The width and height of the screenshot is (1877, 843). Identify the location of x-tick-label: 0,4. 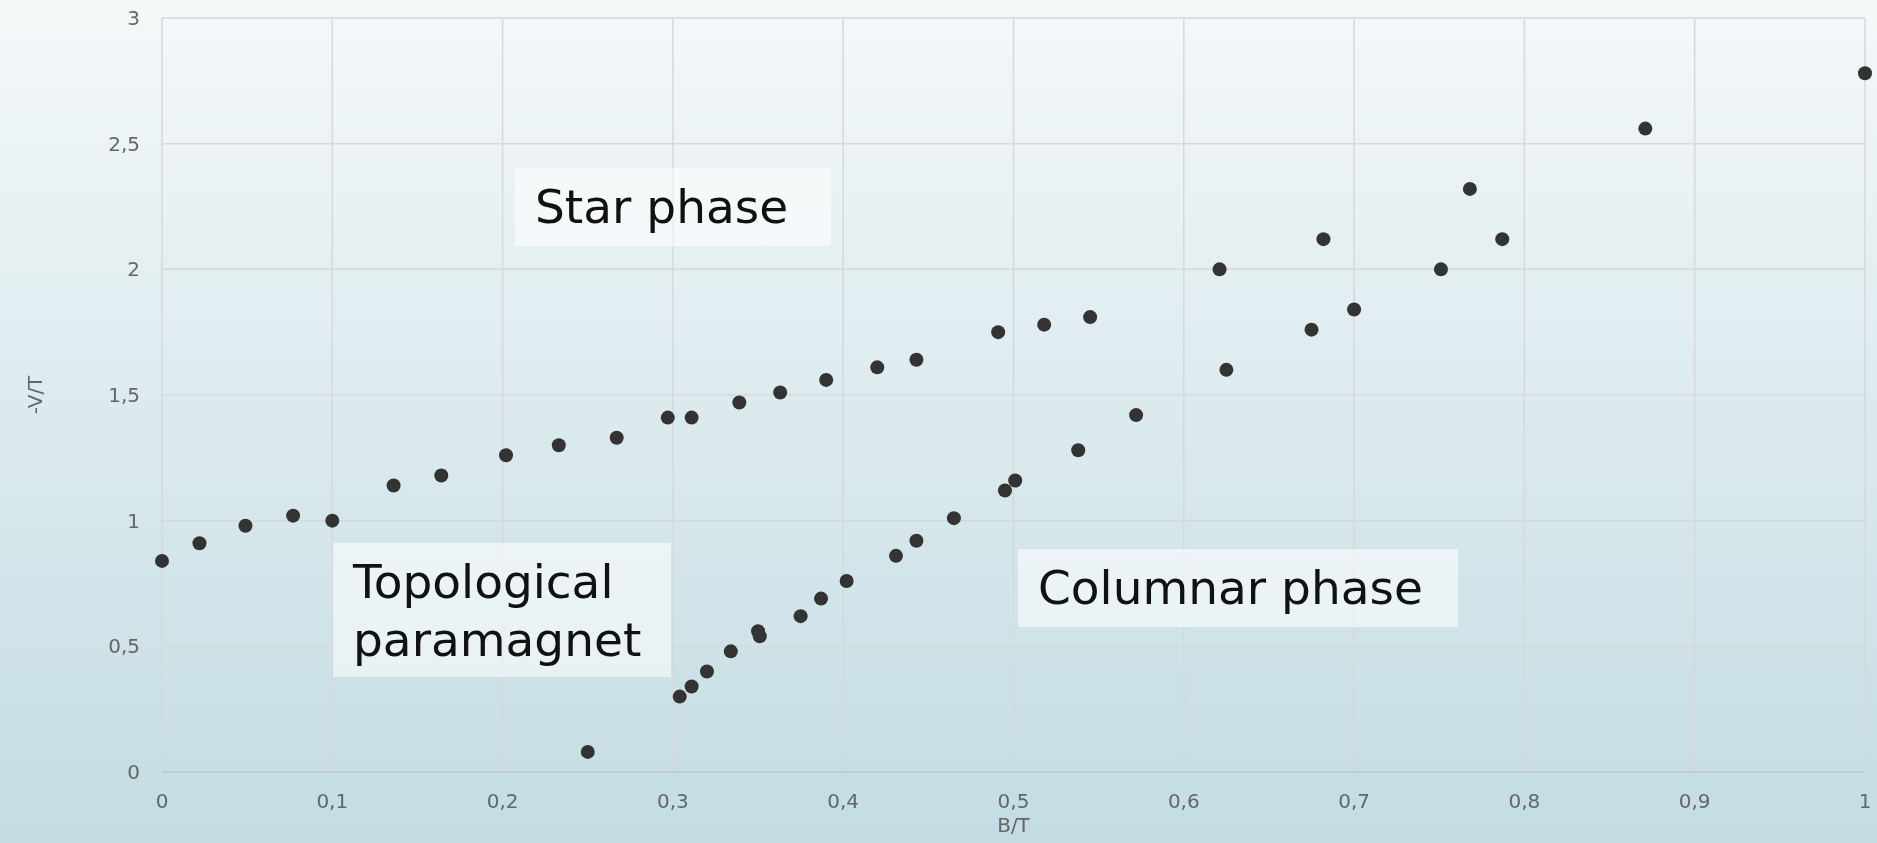
(843, 801).